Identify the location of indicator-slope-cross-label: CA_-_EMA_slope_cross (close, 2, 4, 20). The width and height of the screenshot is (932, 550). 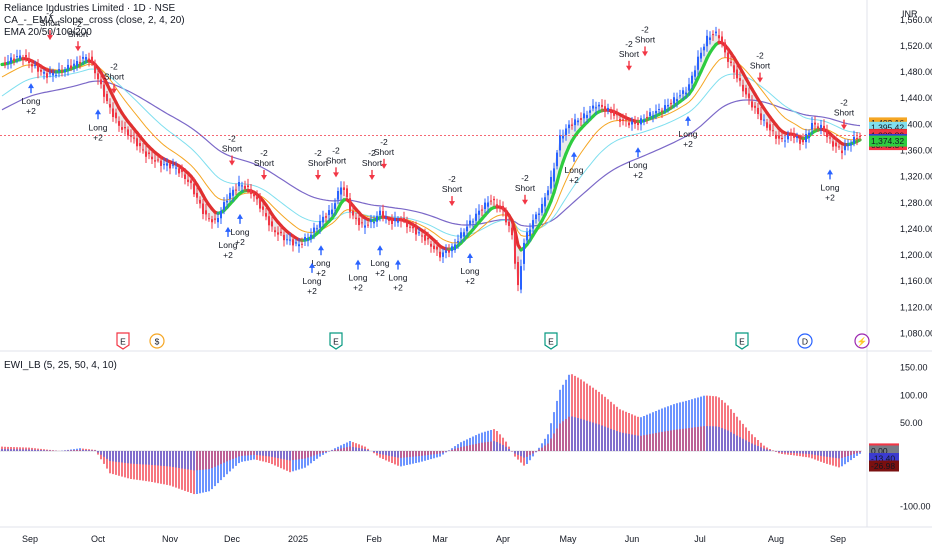
(94, 20).